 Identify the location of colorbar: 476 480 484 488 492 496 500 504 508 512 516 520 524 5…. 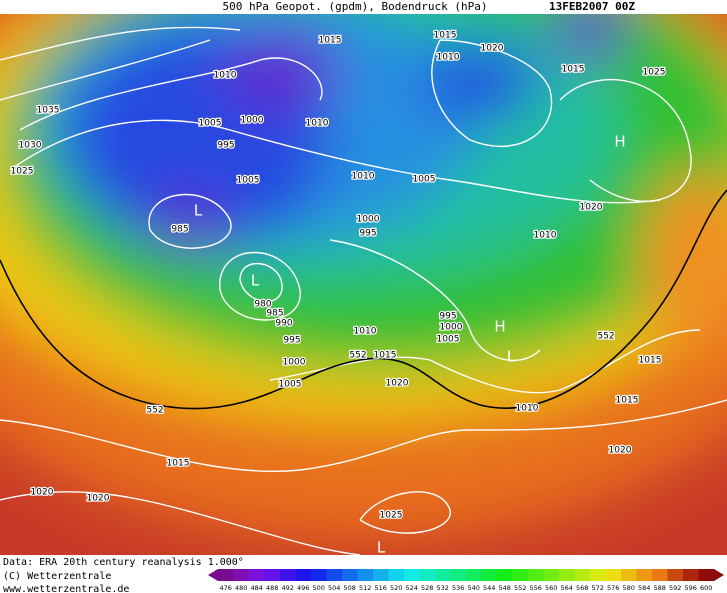
(466, 580).